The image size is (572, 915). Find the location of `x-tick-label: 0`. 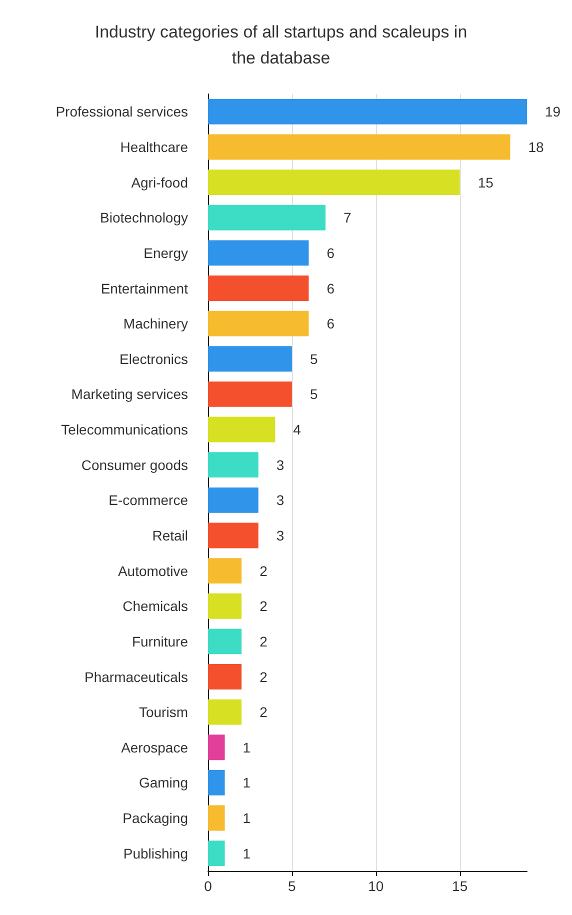

x-tick-label: 0 is located at coordinates (208, 886).